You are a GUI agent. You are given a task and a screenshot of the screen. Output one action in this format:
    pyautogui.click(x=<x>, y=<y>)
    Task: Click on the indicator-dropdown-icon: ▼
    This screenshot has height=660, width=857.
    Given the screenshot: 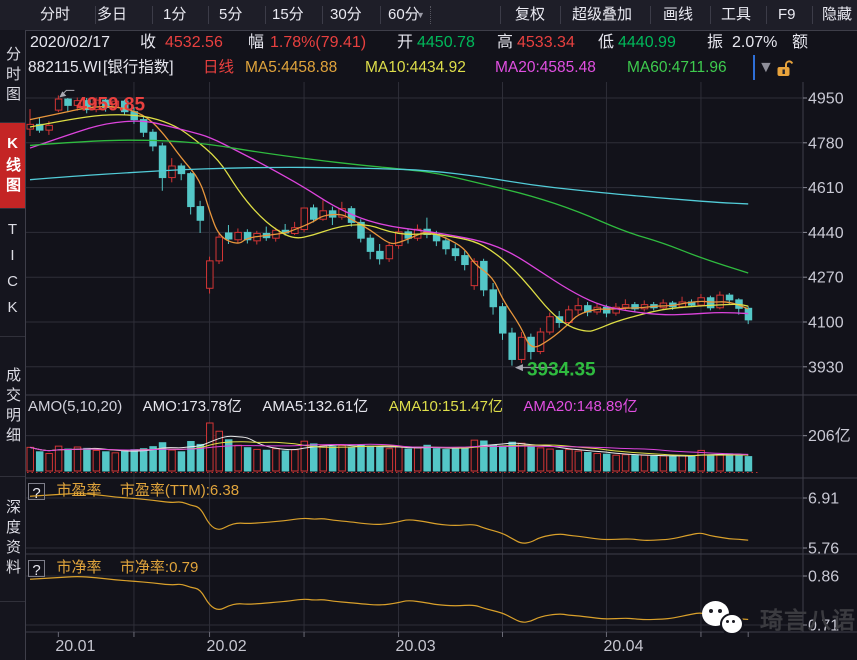 What is the action you would take?
    pyautogui.click(x=766, y=67)
    